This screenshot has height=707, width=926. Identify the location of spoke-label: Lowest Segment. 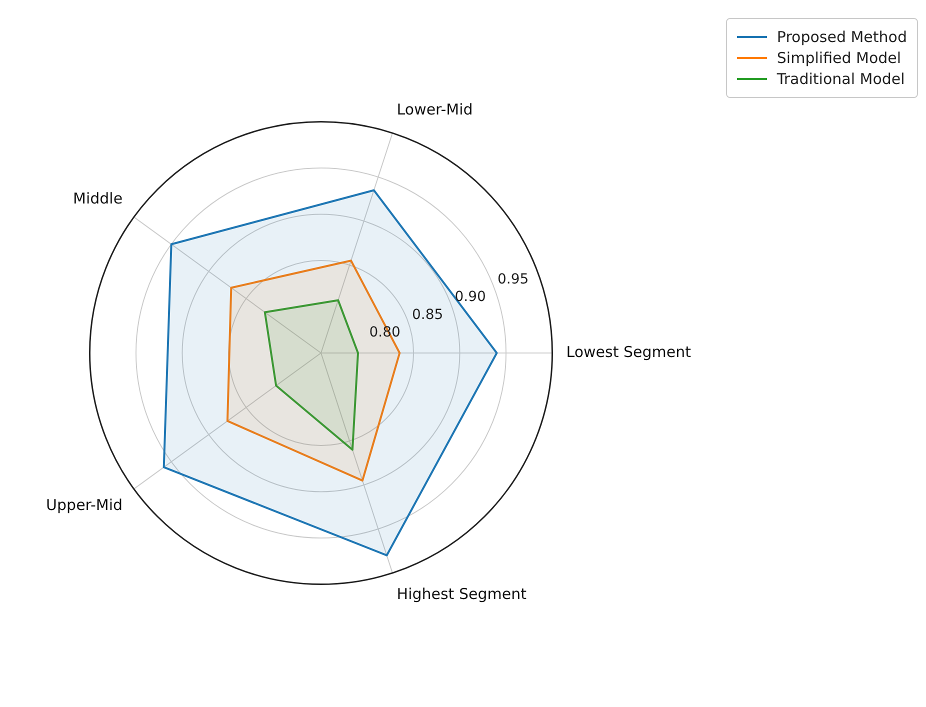
(629, 351).